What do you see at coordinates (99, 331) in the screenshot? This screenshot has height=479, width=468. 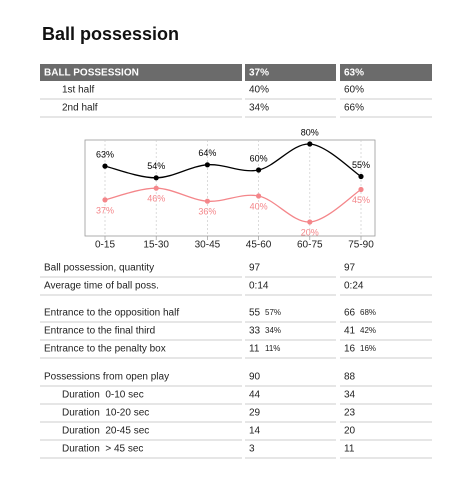 I see `row-label: Entrance to the final third` at bounding box center [99, 331].